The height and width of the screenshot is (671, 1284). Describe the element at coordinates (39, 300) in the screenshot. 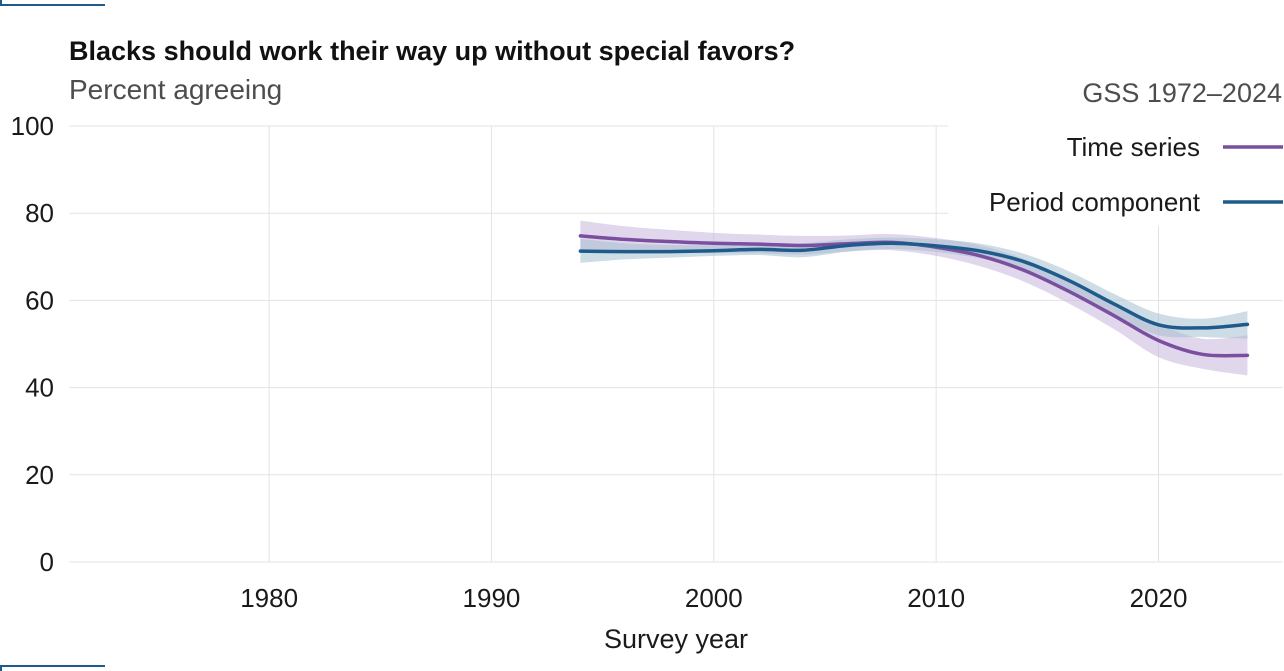

I see `y-tick-label: 60` at that location.